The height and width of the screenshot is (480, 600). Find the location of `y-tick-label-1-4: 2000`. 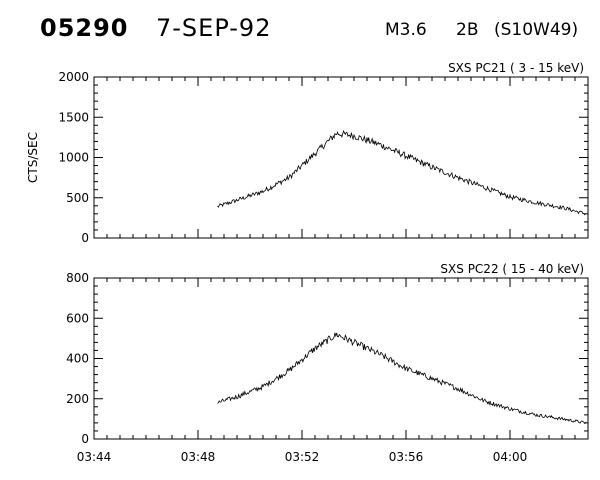

y-tick-label-1-4: 2000 is located at coordinates (73, 77).